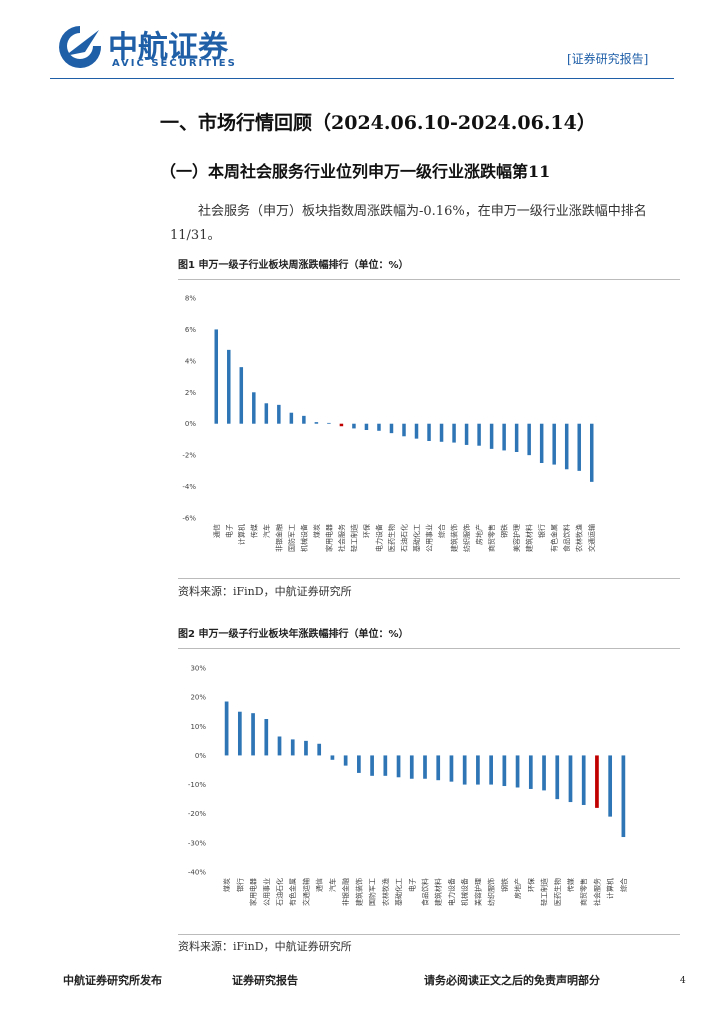  I want to click on y-tick-label: 10%, so click(198, 727).